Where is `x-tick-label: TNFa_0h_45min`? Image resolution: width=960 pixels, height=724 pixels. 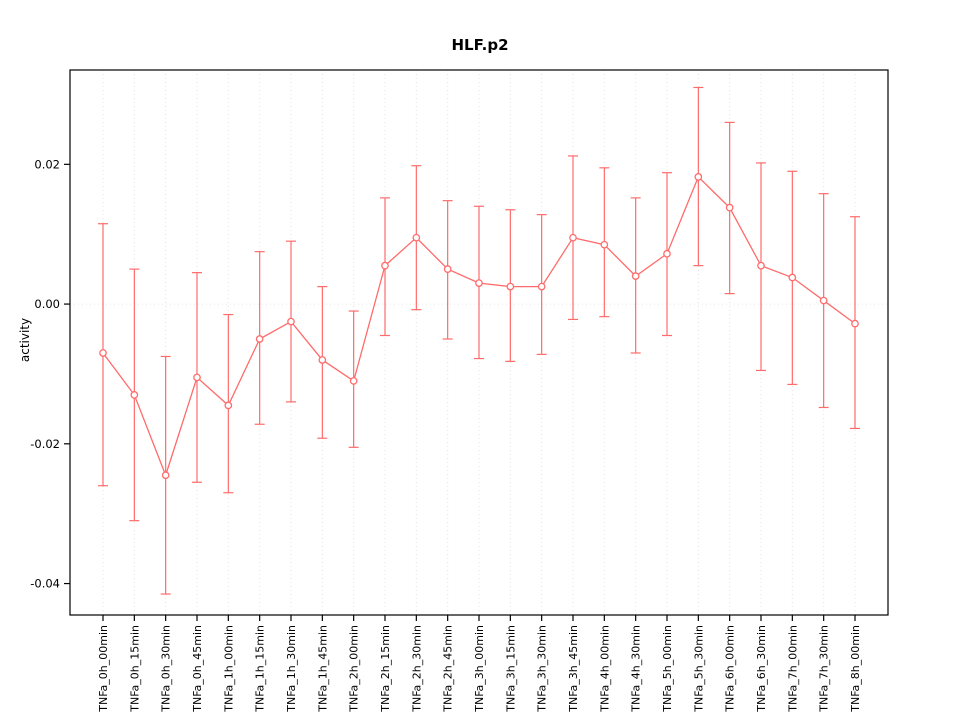 x-tick-label: TNFa_0h_45min is located at coordinates (197, 669).